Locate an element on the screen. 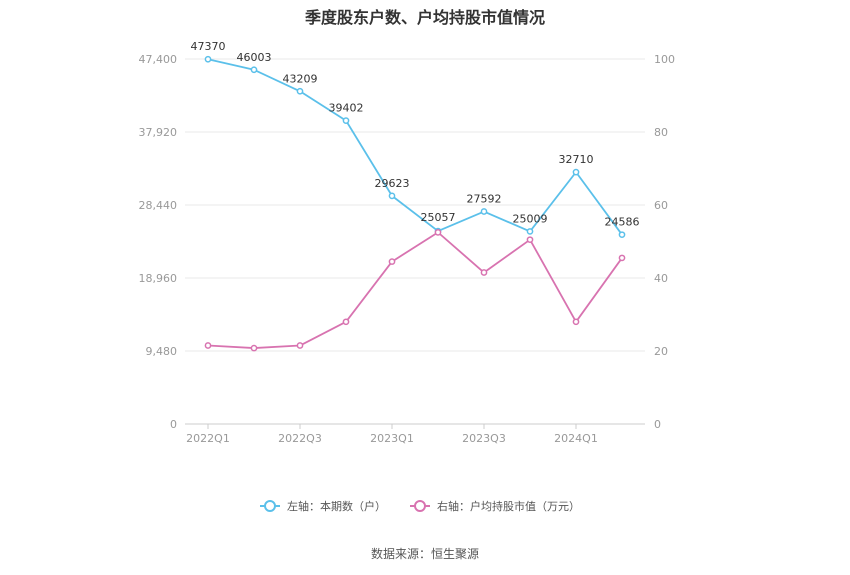 Image resolution: width=850 pixels, height=575 pixels. y-left-tick-label: 9,480 is located at coordinates (162, 351).